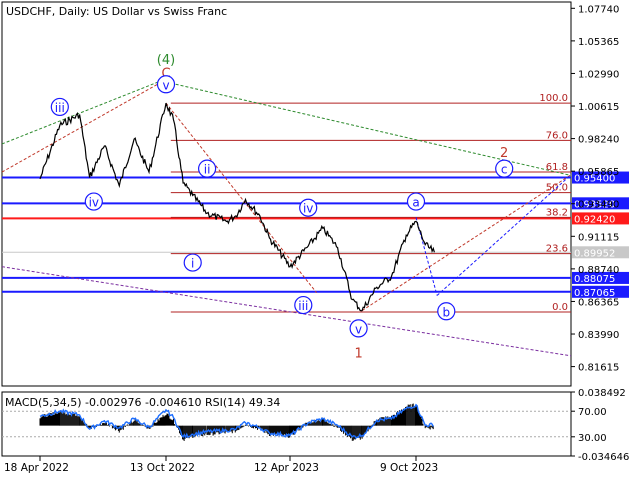 The image size is (640, 484). Describe the element at coordinates (598, 42) in the screenshot. I see `price-tick-label: 1.05365` at that location.